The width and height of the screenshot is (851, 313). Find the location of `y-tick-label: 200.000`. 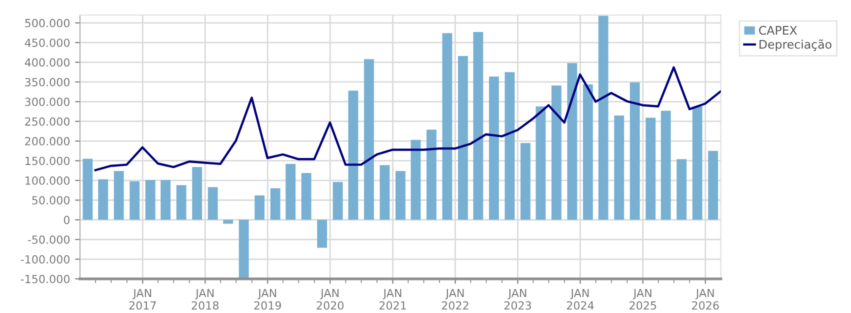

y-tick-label: 200.000 is located at coordinates (47, 141).